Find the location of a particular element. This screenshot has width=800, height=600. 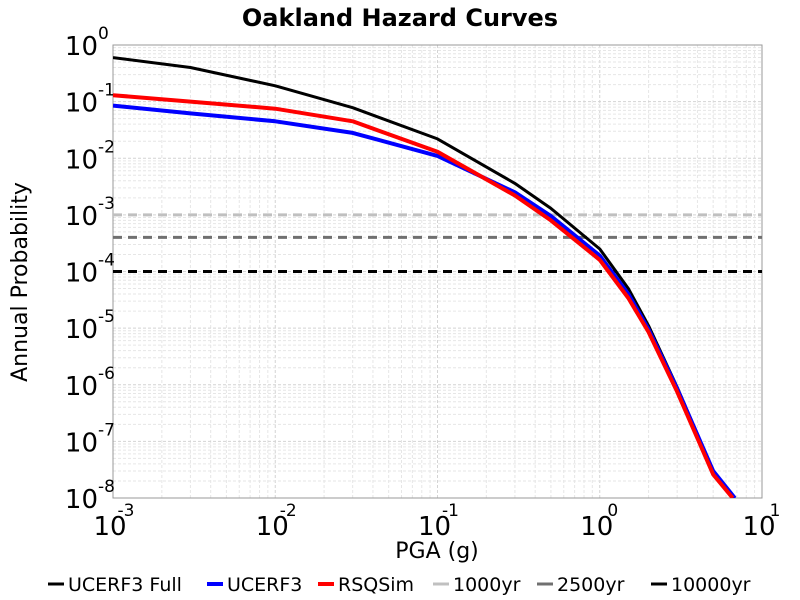

x-tick-label: 10-2 is located at coordinates (276, 521).